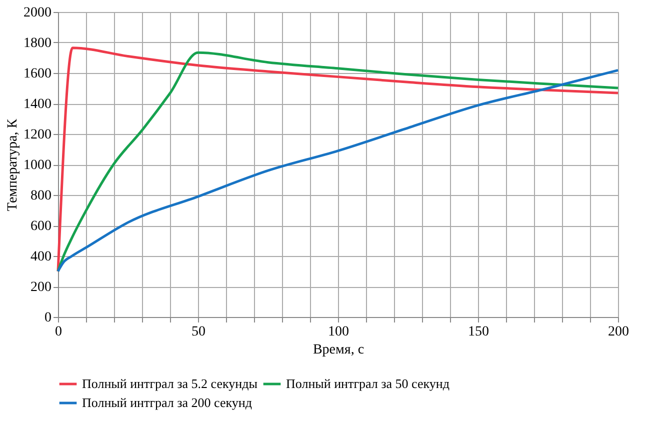  What do you see at coordinates (38, 43) in the screenshot?
I see `y-tick-label: 1800` at bounding box center [38, 43].